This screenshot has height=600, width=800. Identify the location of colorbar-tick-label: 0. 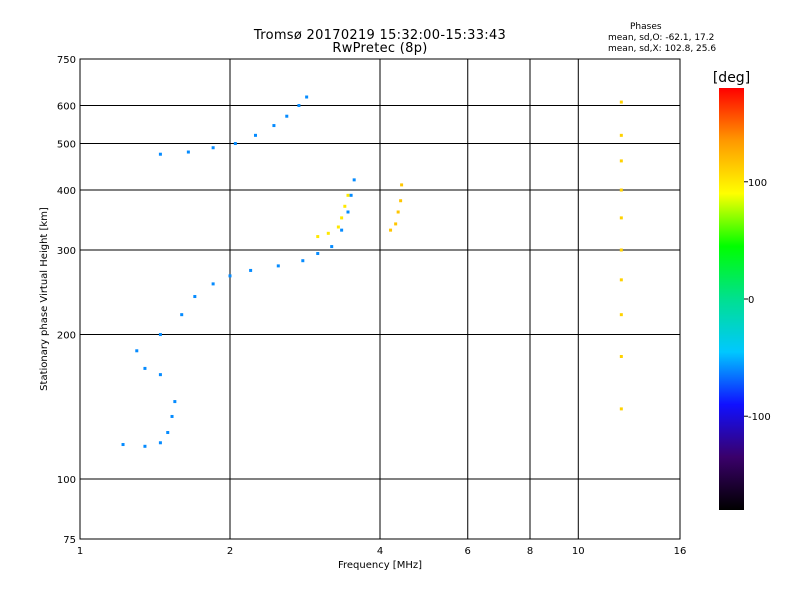
(751, 300).